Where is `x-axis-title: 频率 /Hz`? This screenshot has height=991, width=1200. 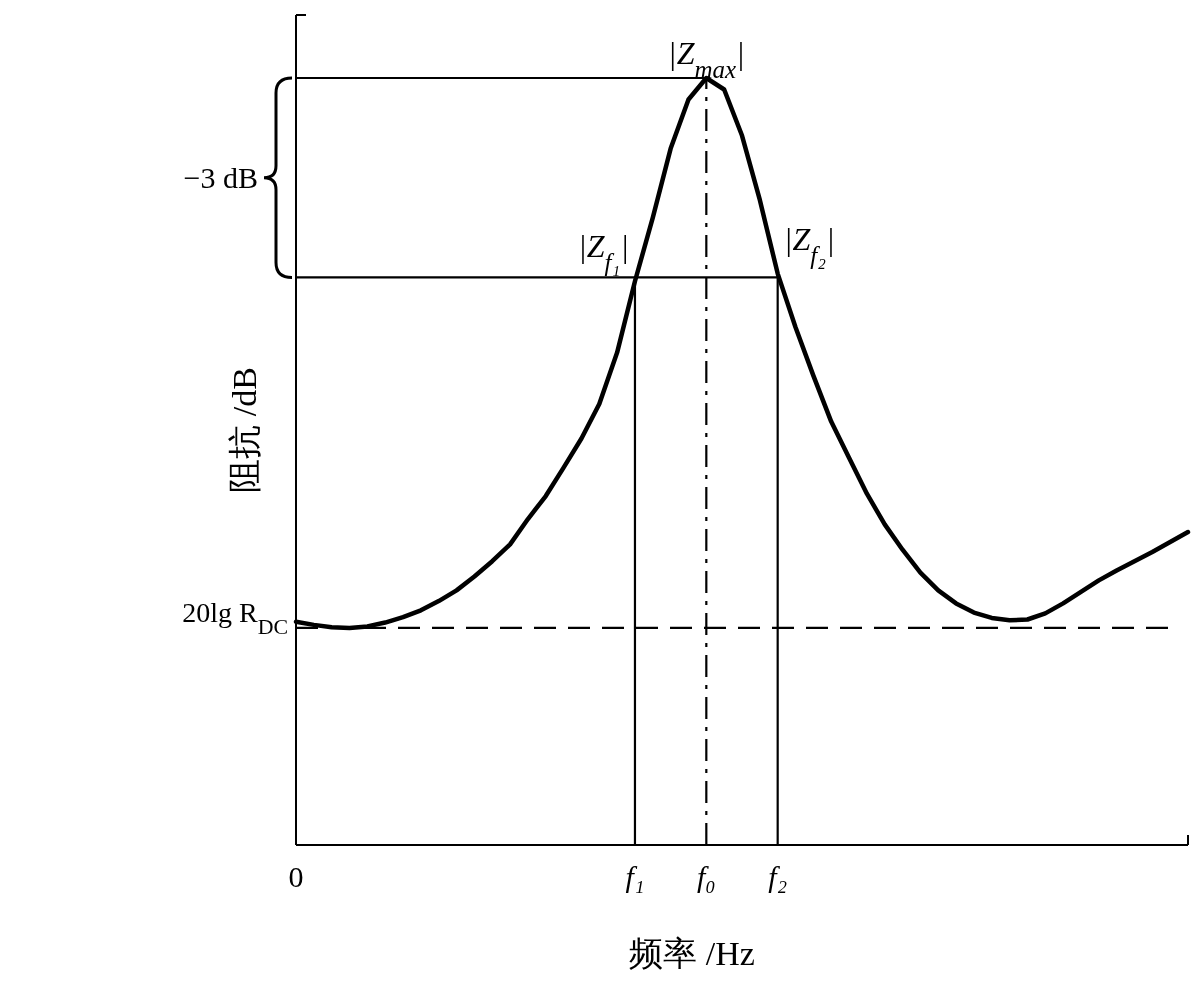 x-axis-title: 频率 /Hz is located at coordinates (692, 953).